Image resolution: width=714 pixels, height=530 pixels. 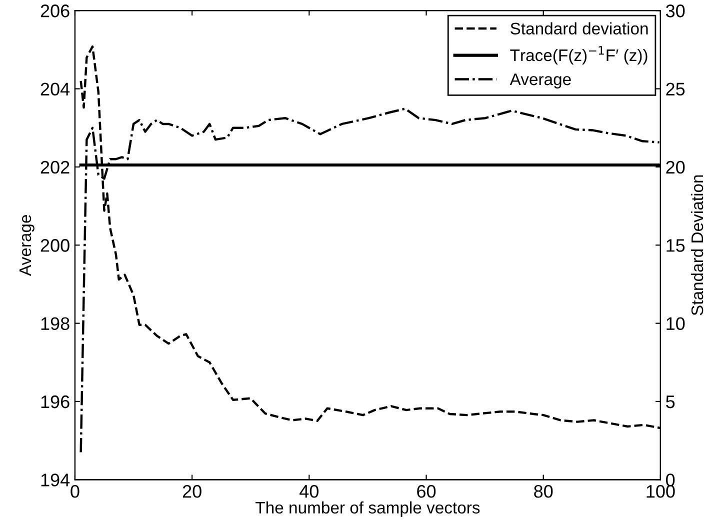 What do you see at coordinates (75, 491) in the screenshot?
I see `x-tick-label: 0` at bounding box center [75, 491].